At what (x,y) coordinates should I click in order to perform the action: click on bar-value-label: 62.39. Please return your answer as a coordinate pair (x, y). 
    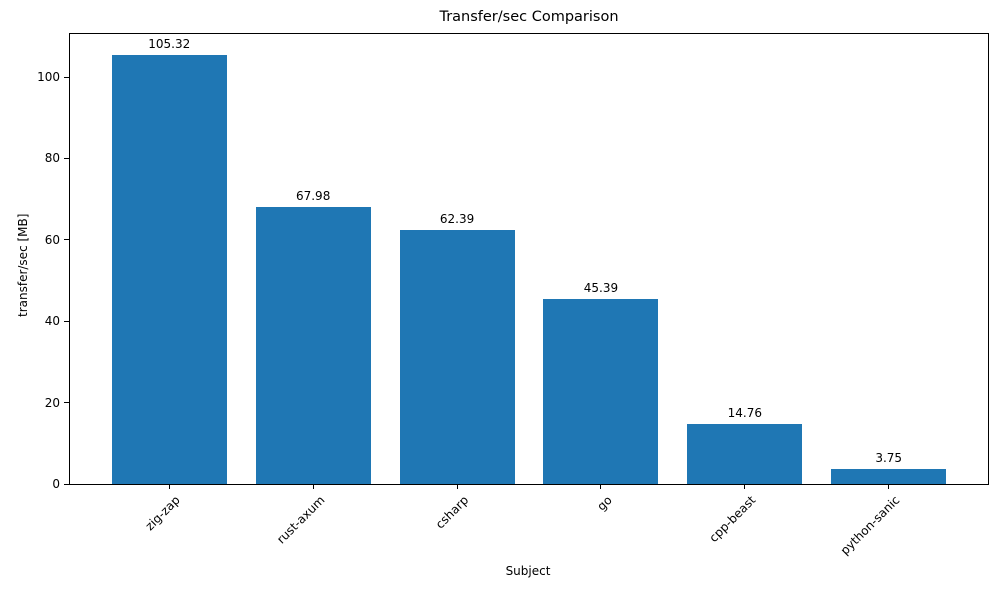
    Looking at the image, I should click on (457, 219).